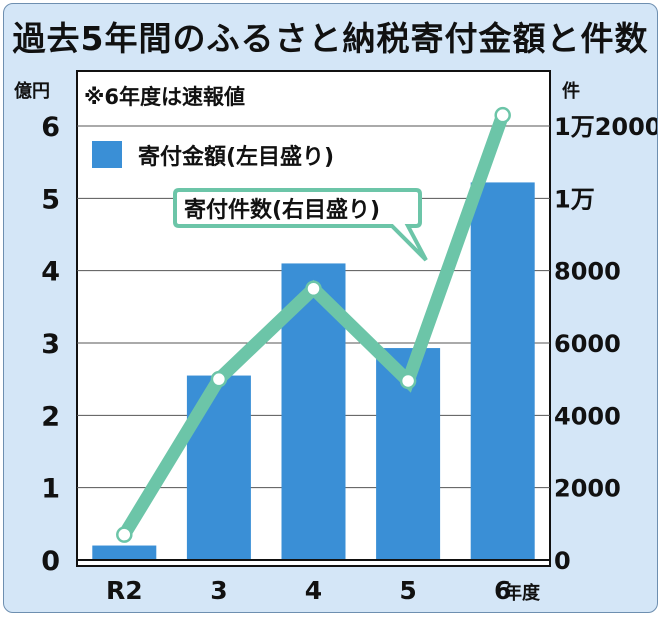 The image size is (661, 619). What do you see at coordinates (571, 91) in the screenshot?
I see `right-axis-unit: 件` at bounding box center [571, 91].